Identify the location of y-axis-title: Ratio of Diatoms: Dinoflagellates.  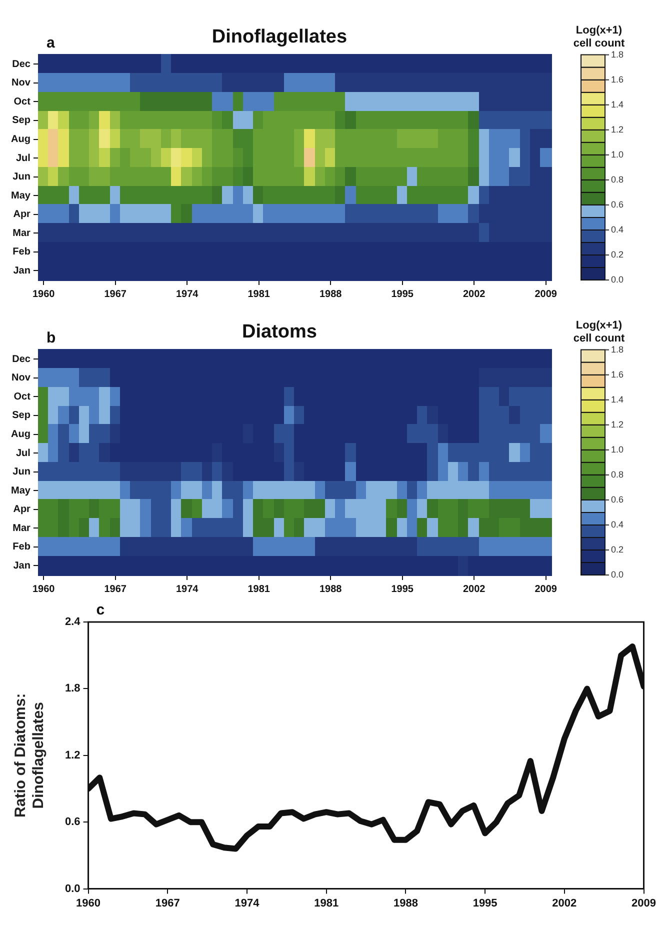
(30, 755).